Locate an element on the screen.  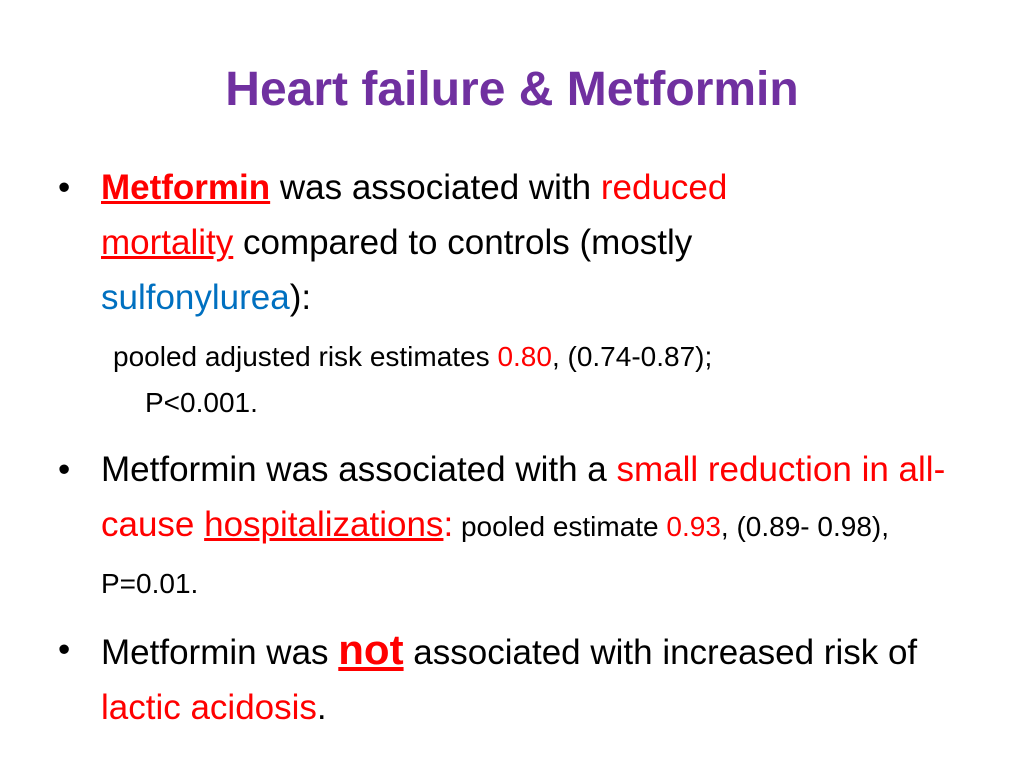
sulfonylurea-text: sulfonylurea is located at coordinates (195, 297).